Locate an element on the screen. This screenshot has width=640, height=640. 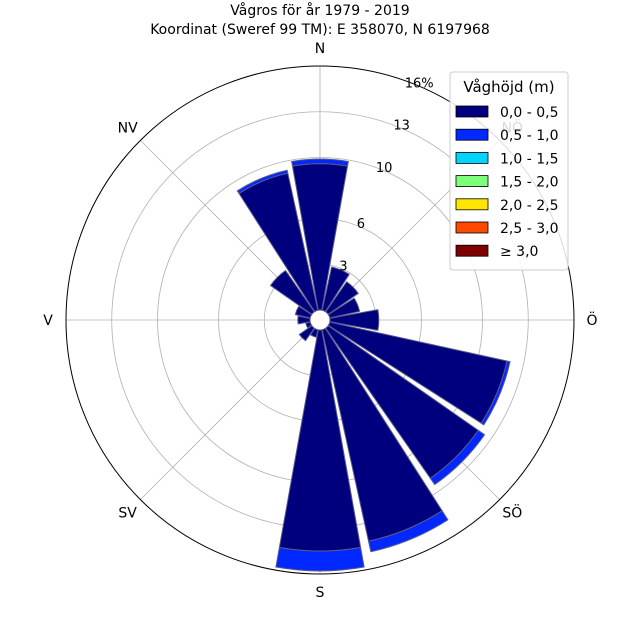
direction-label: SV is located at coordinates (127, 513).